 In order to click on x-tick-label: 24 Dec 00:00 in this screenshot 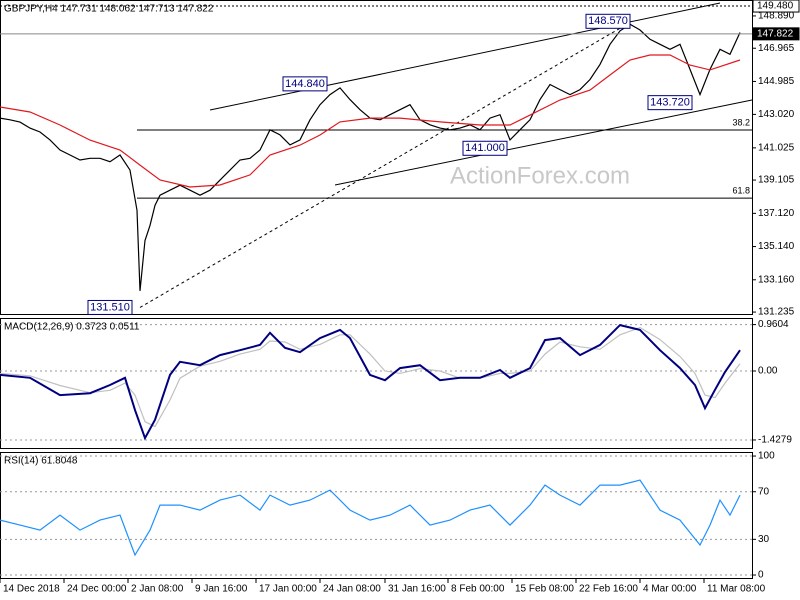, I will do `click(97, 589)`.